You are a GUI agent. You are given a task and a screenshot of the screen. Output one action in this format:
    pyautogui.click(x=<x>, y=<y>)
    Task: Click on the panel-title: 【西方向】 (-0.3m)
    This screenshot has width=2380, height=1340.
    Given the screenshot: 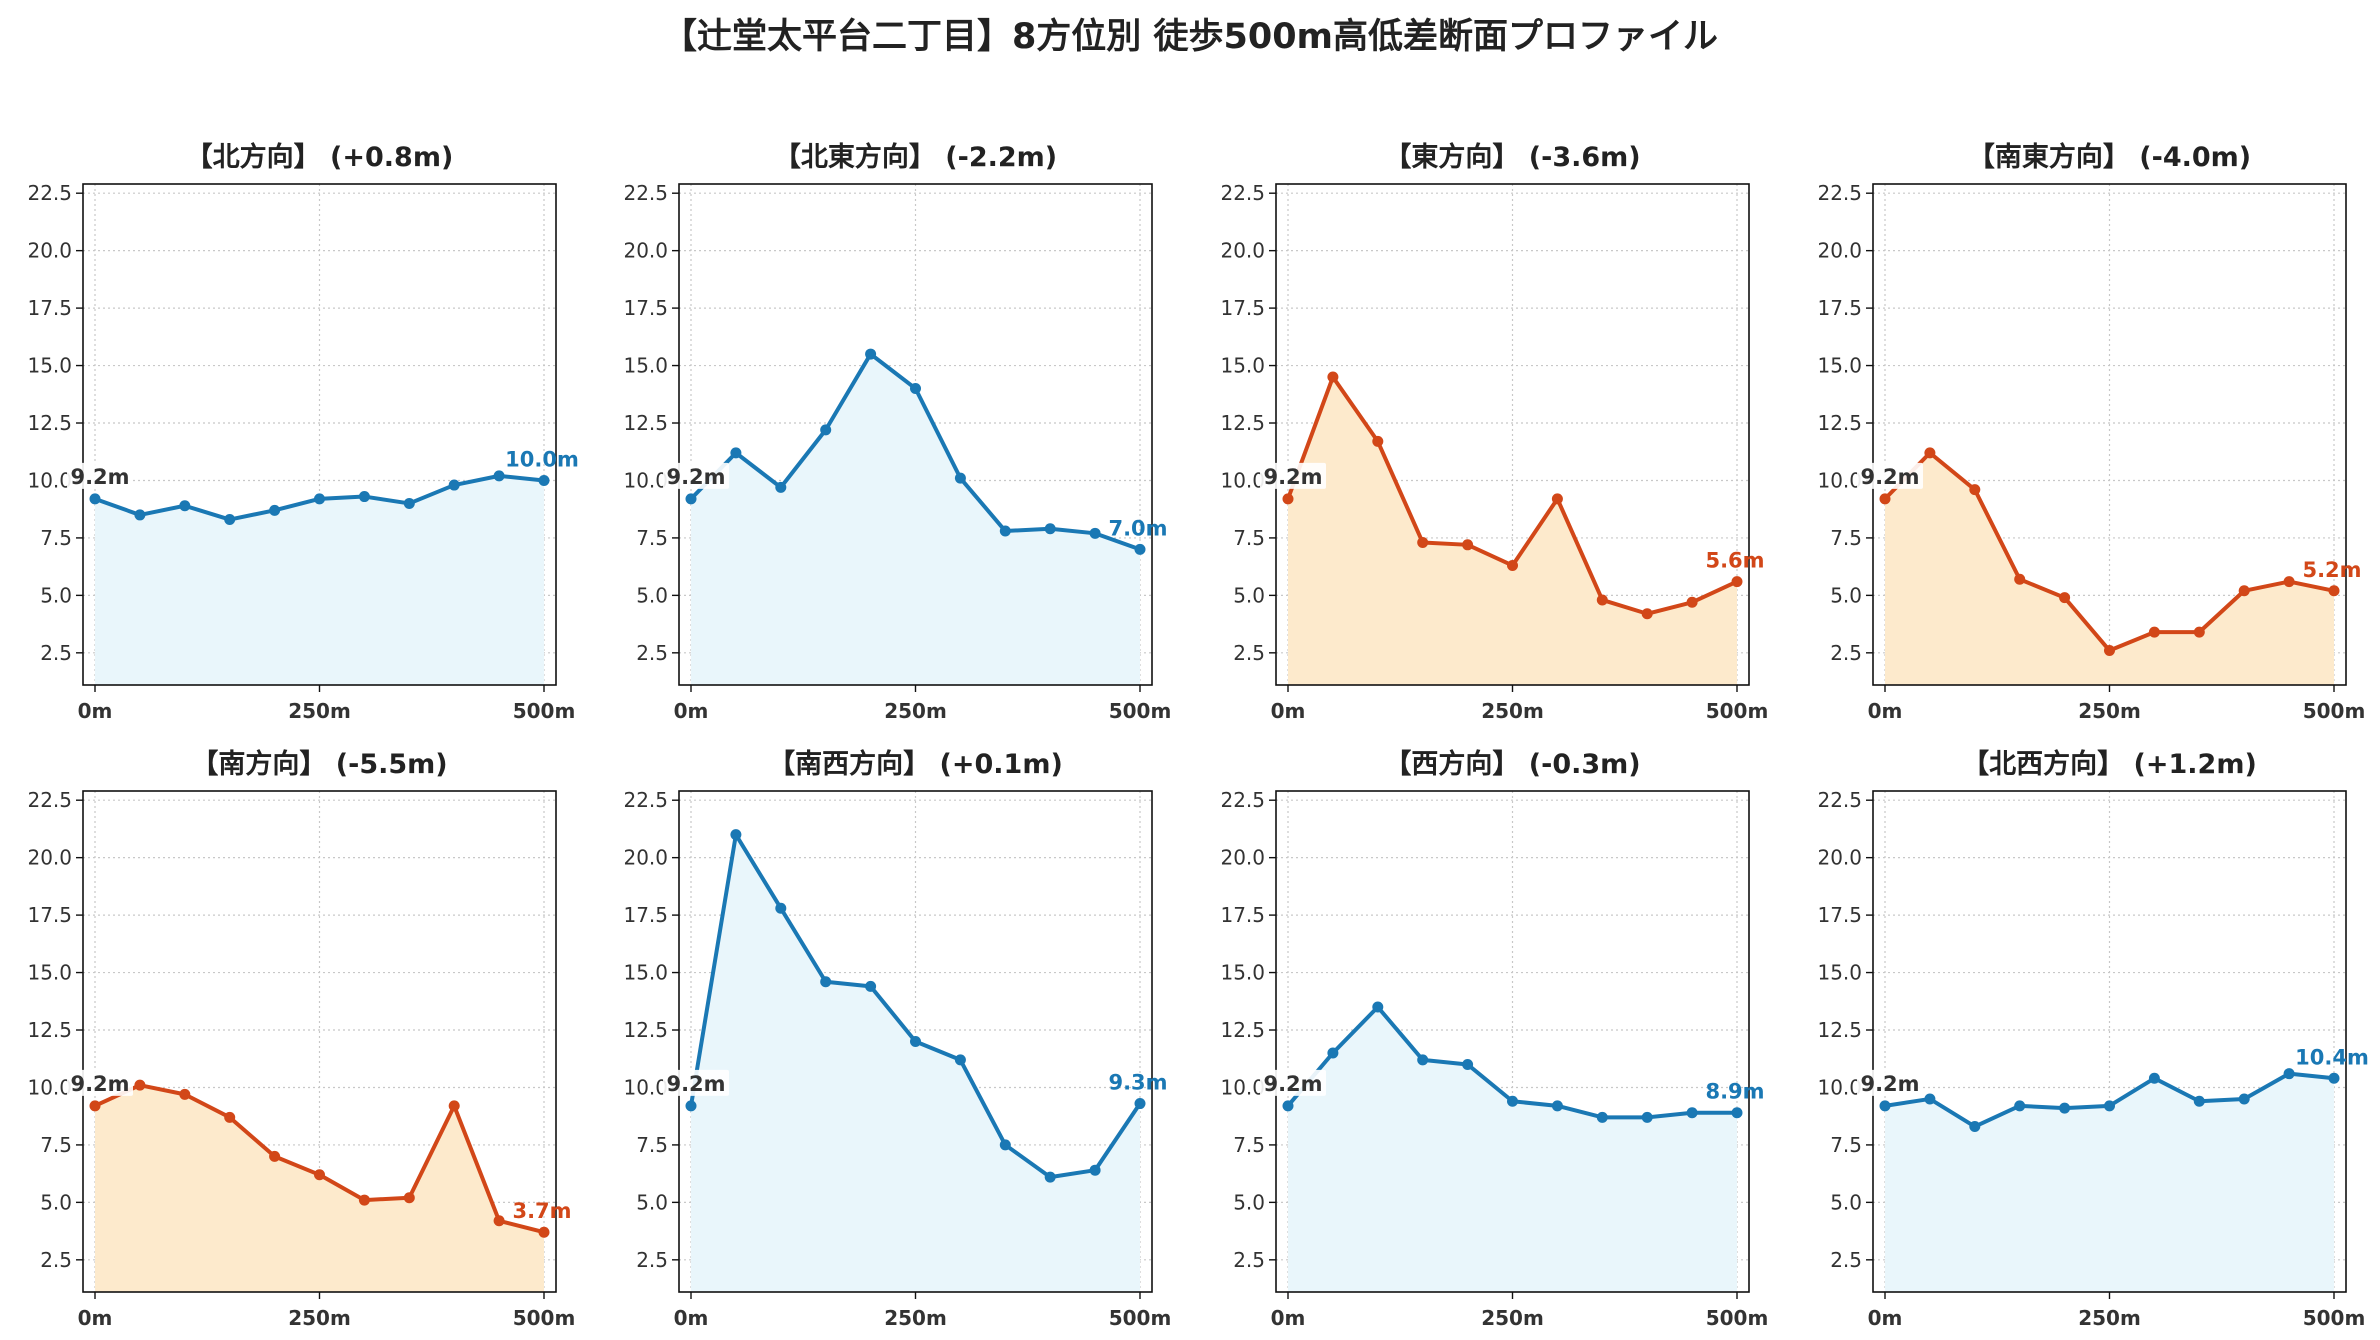 What is the action you would take?
    pyautogui.click(x=1512, y=764)
    